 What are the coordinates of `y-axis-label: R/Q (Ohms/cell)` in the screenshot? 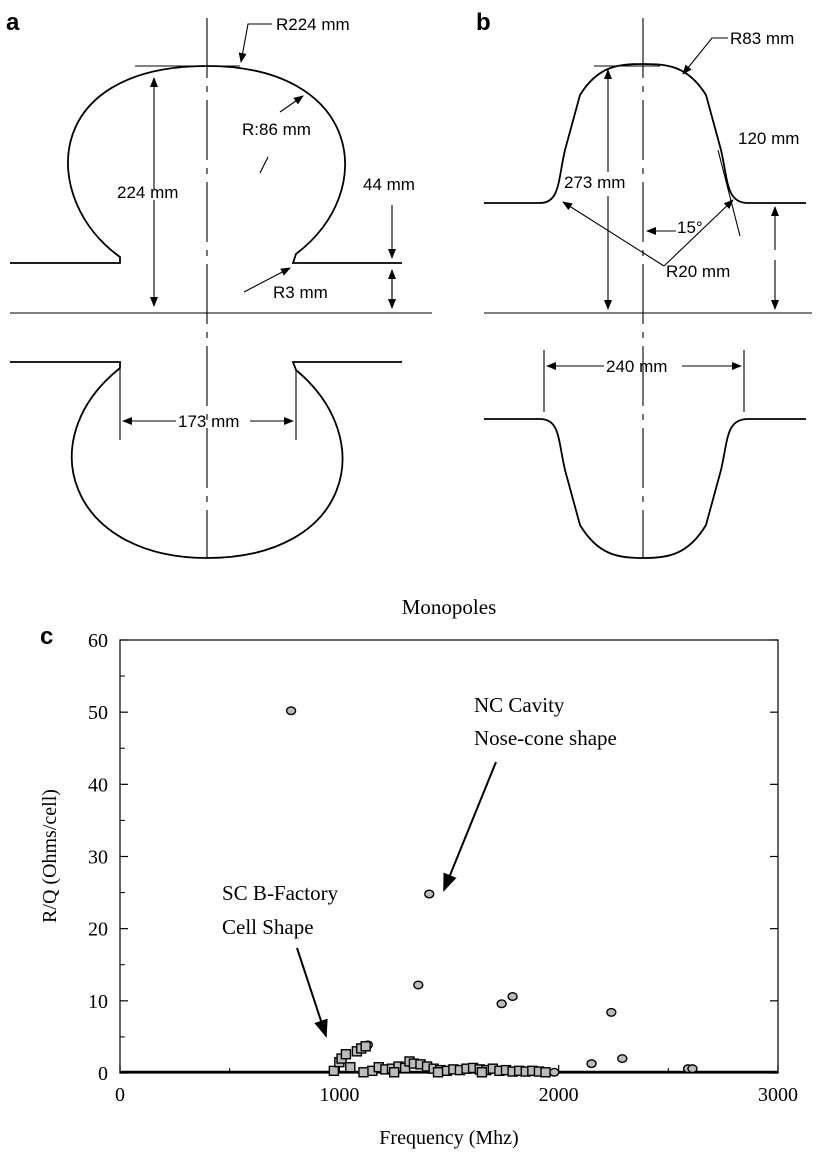 It's located at (50, 856).